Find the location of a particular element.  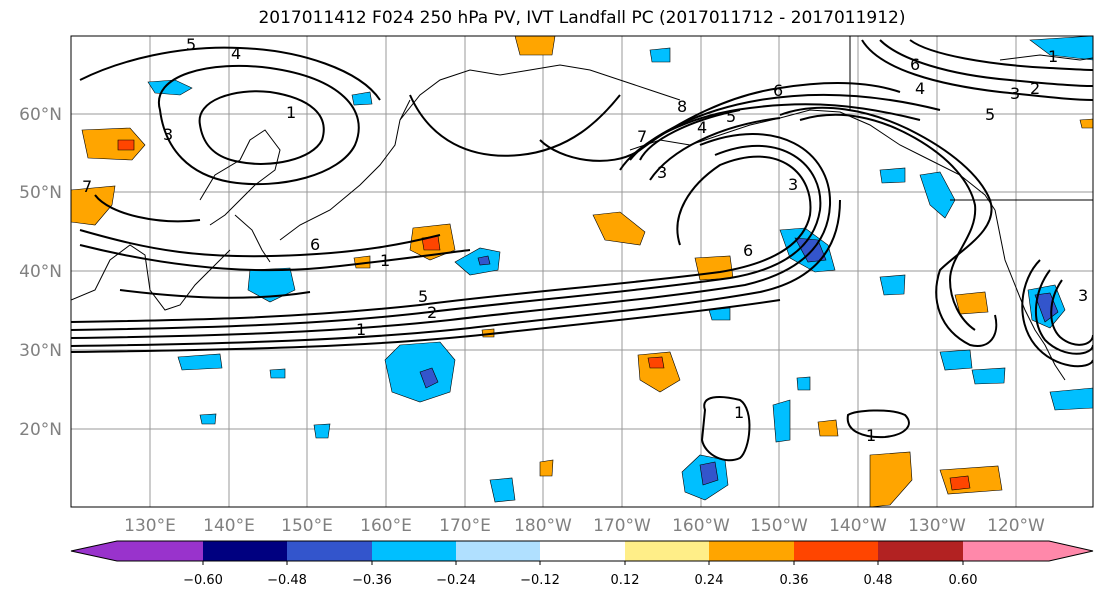

lat-label-40n: 40°N is located at coordinates (40, 272).